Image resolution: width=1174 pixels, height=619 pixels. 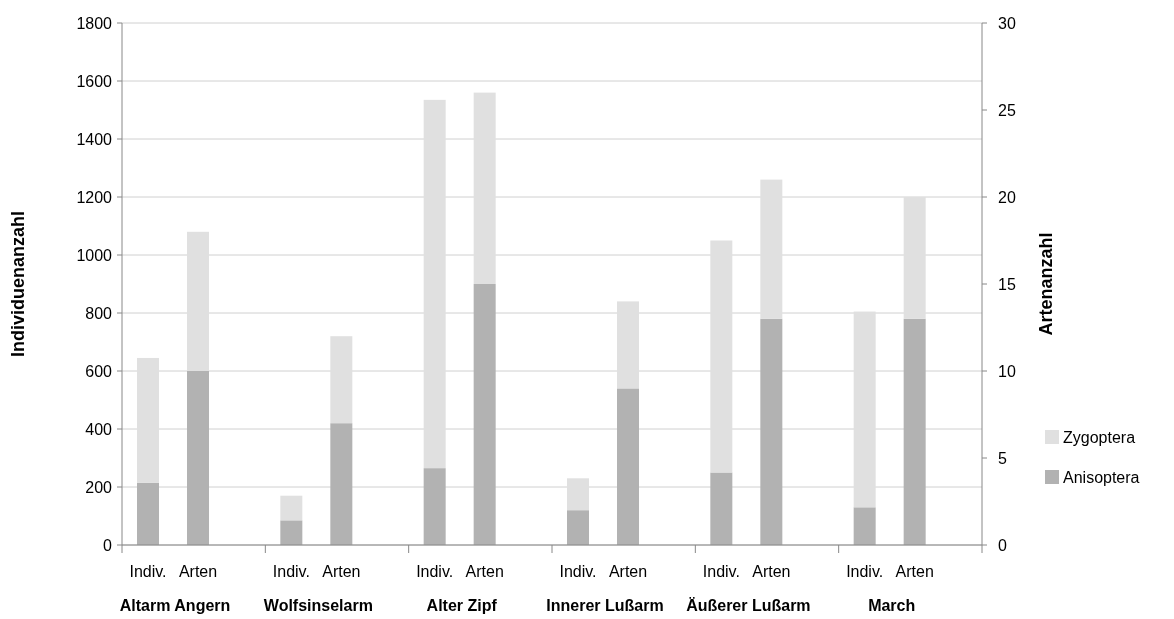 What do you see at coordinates (892, 605) in the screenshot?
I see `text: March` at bounding box center [892, 605].